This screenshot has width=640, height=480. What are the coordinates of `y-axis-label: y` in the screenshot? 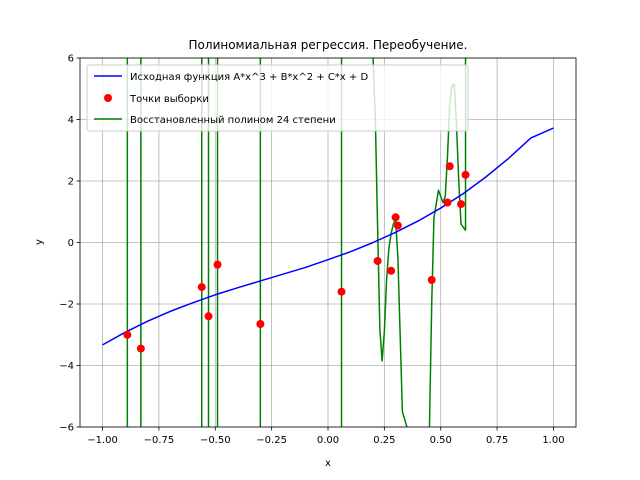 It's located at (39, 242).